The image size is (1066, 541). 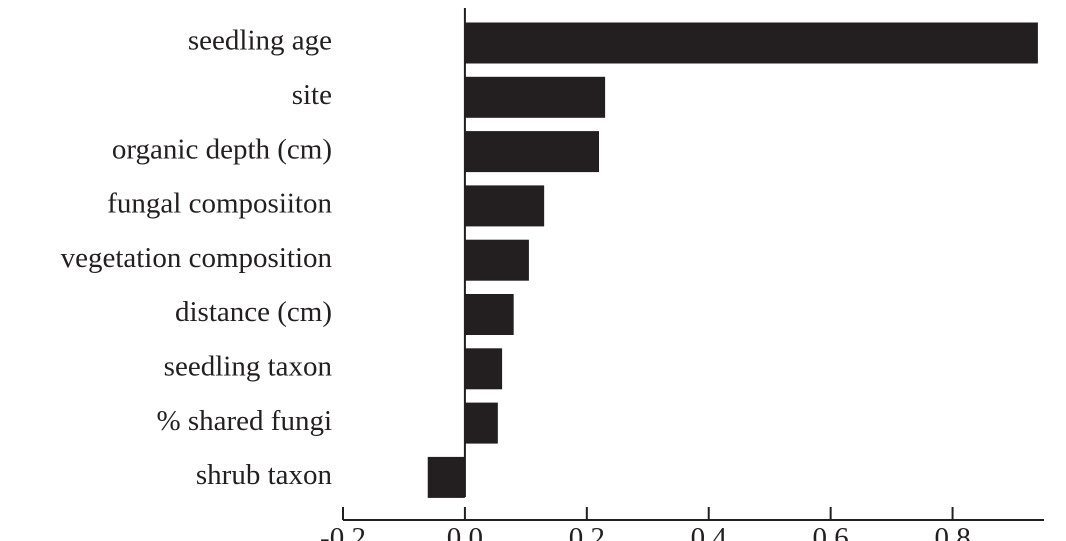 What do you see at coordinates (264, 475) in the screenshot?
I see `y-tick-label: shrub taxon` at bounding box center [264, 475].